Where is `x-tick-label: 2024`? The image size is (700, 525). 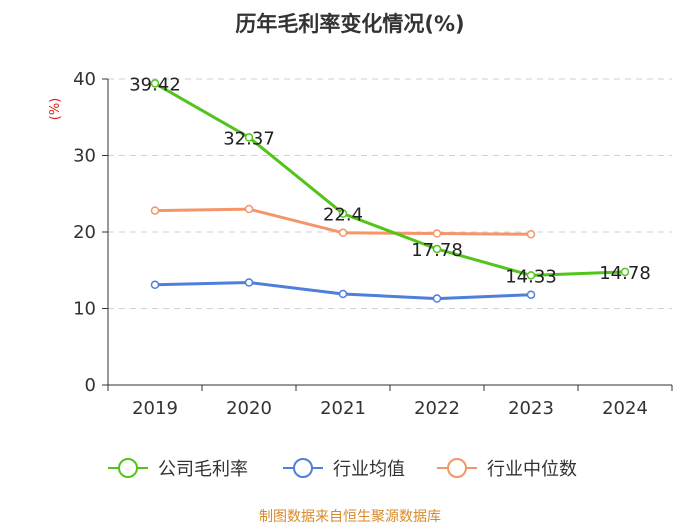
x-tick-label: 2024 is located at coordinates (625, 408).